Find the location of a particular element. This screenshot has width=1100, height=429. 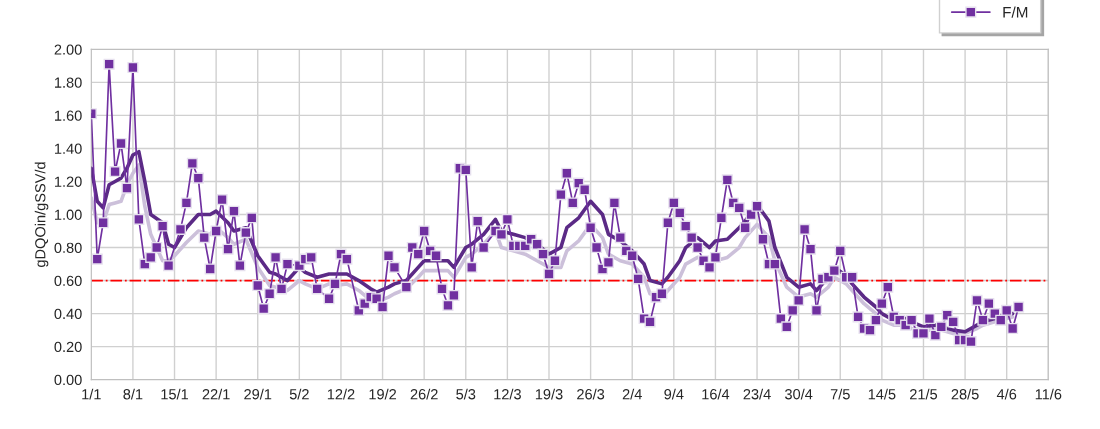

x-tick-label: 4/6 is located at coordinates (1006, 394).